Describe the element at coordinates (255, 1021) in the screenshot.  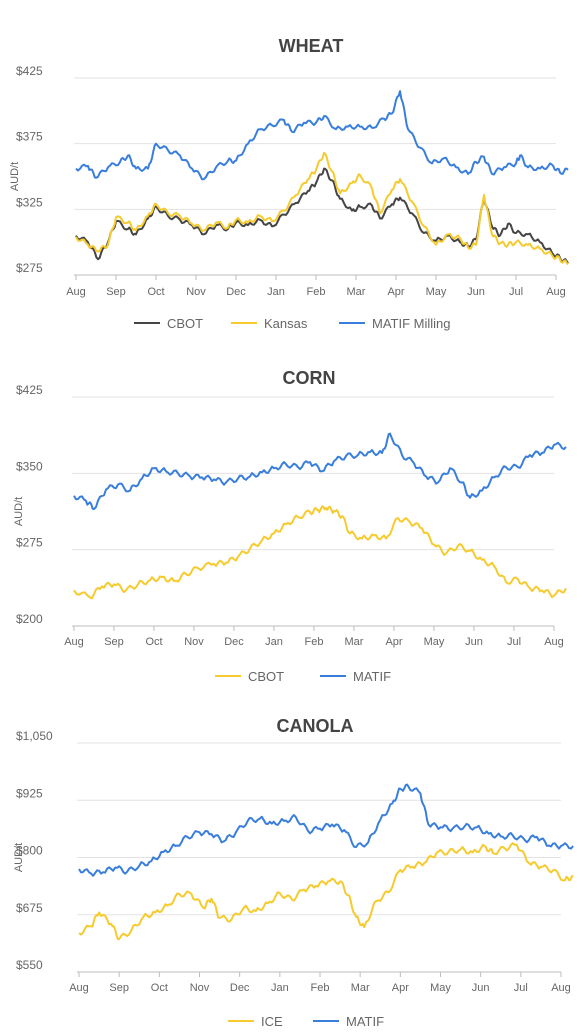
I see `legend-item: ICE` at that location.